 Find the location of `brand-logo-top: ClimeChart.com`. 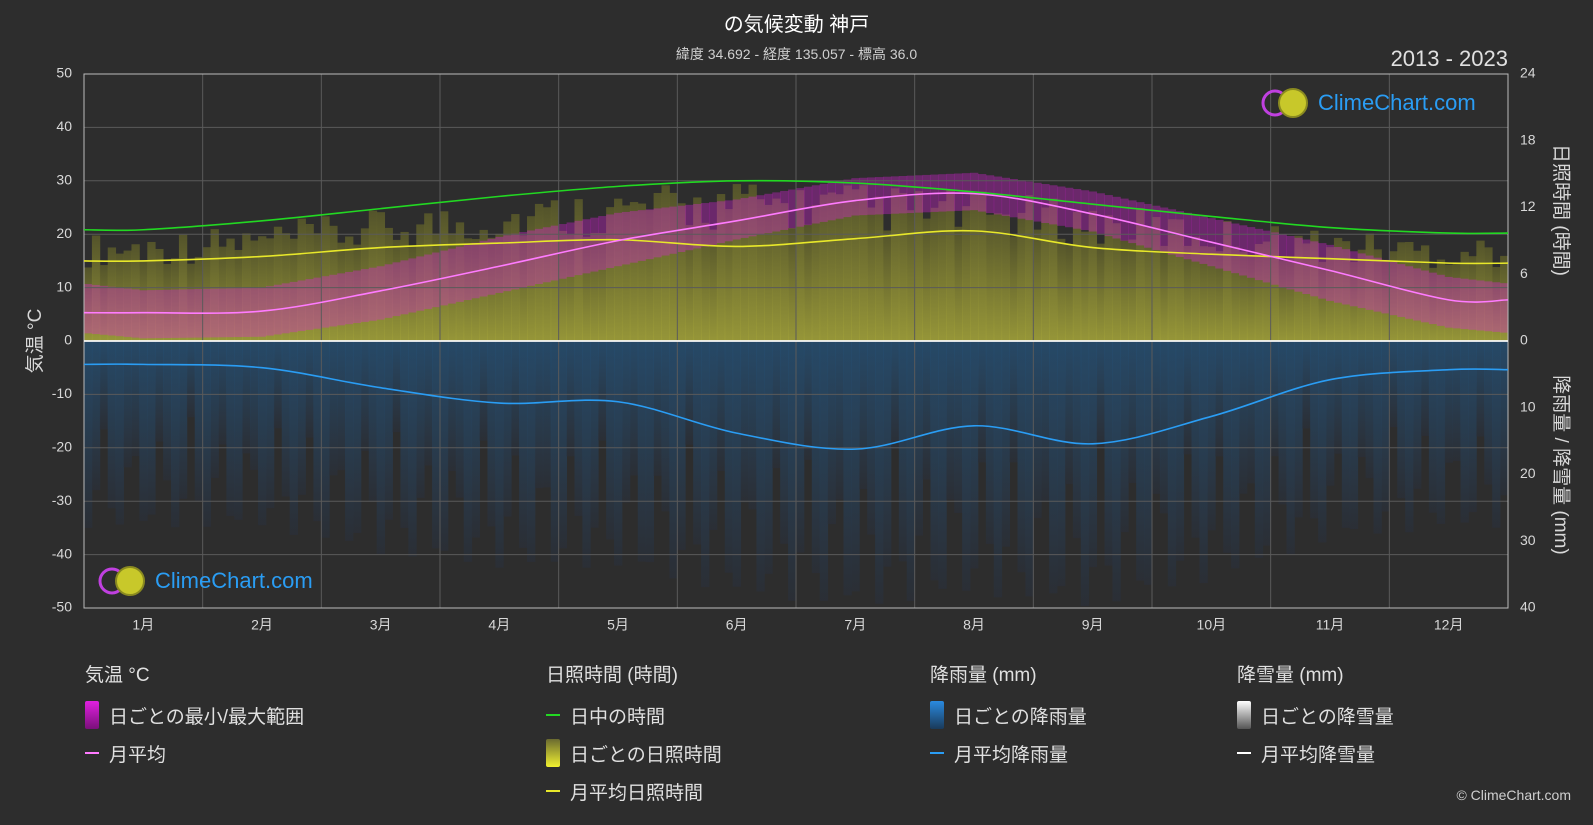

brand-logo-top: ClimeChart.com is located at coordinates (1367, 103).